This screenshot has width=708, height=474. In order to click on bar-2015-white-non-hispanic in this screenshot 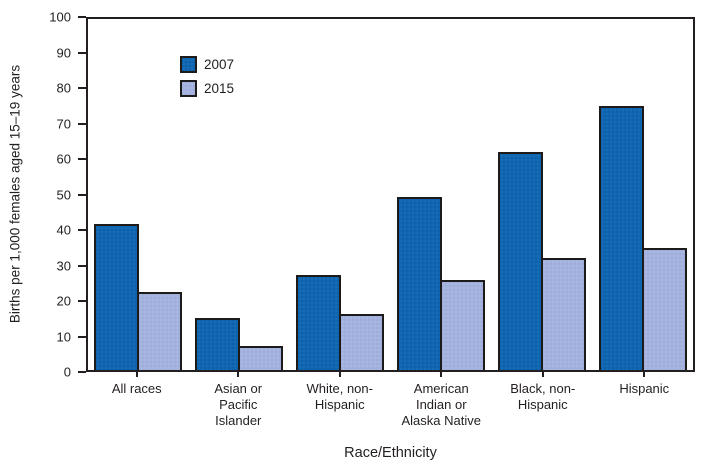, I will do `click(362, 341)`.